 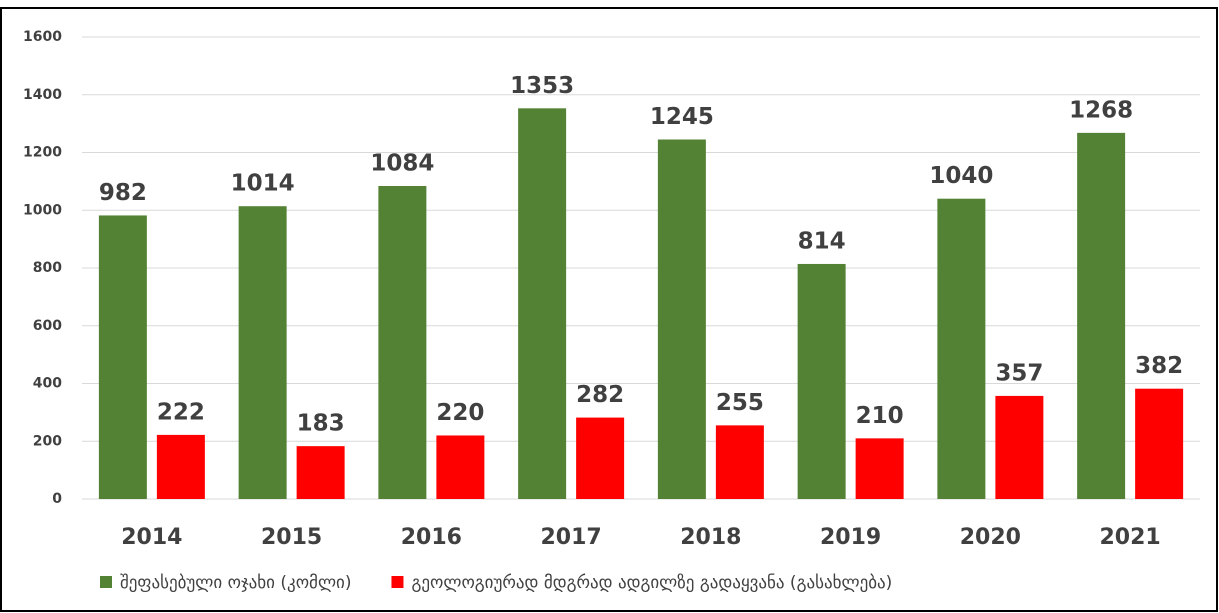 What do you see at coordinates (850, 537) in the screenshot?
I see `x-tick-label: 2019` at bounding box center [850, 537].